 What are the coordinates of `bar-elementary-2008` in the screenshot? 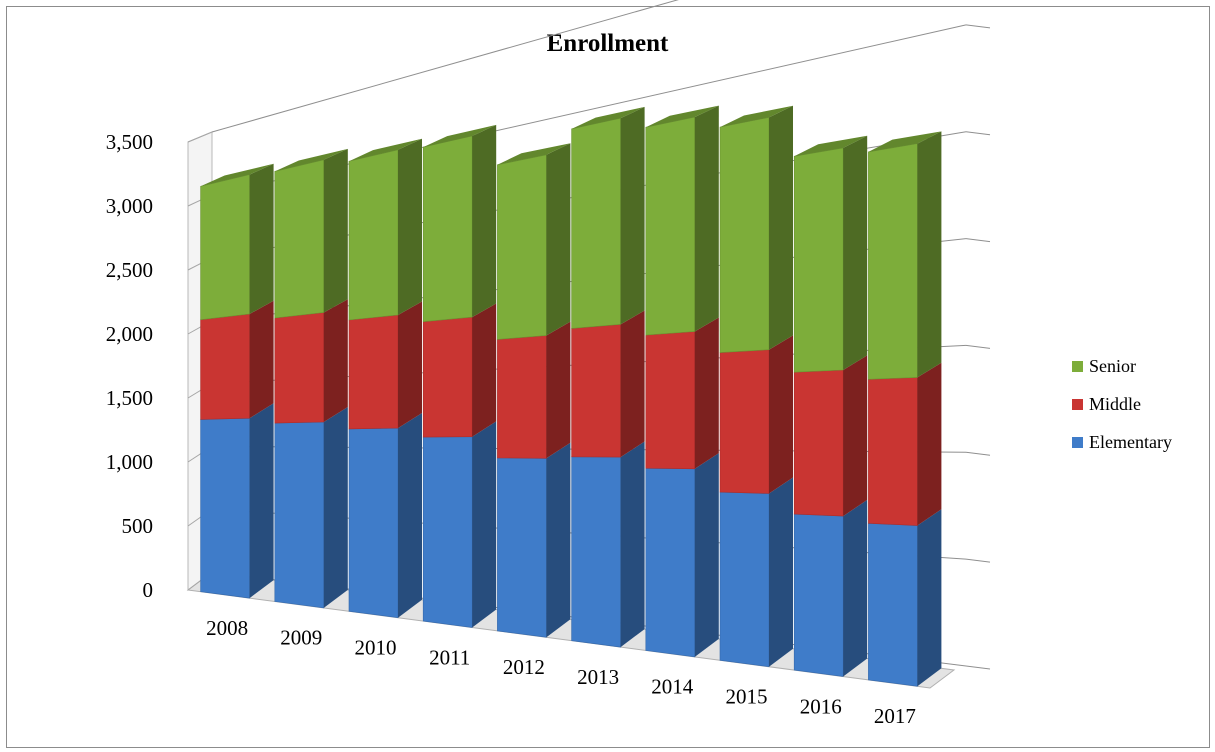 It's located at (225, 508).